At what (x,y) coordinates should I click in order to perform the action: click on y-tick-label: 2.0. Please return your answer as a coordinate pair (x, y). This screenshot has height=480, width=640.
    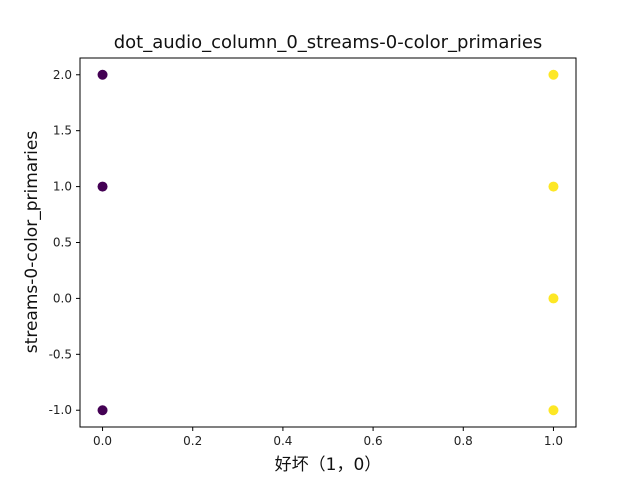
    Looking at the image, I should click on (62, 75).